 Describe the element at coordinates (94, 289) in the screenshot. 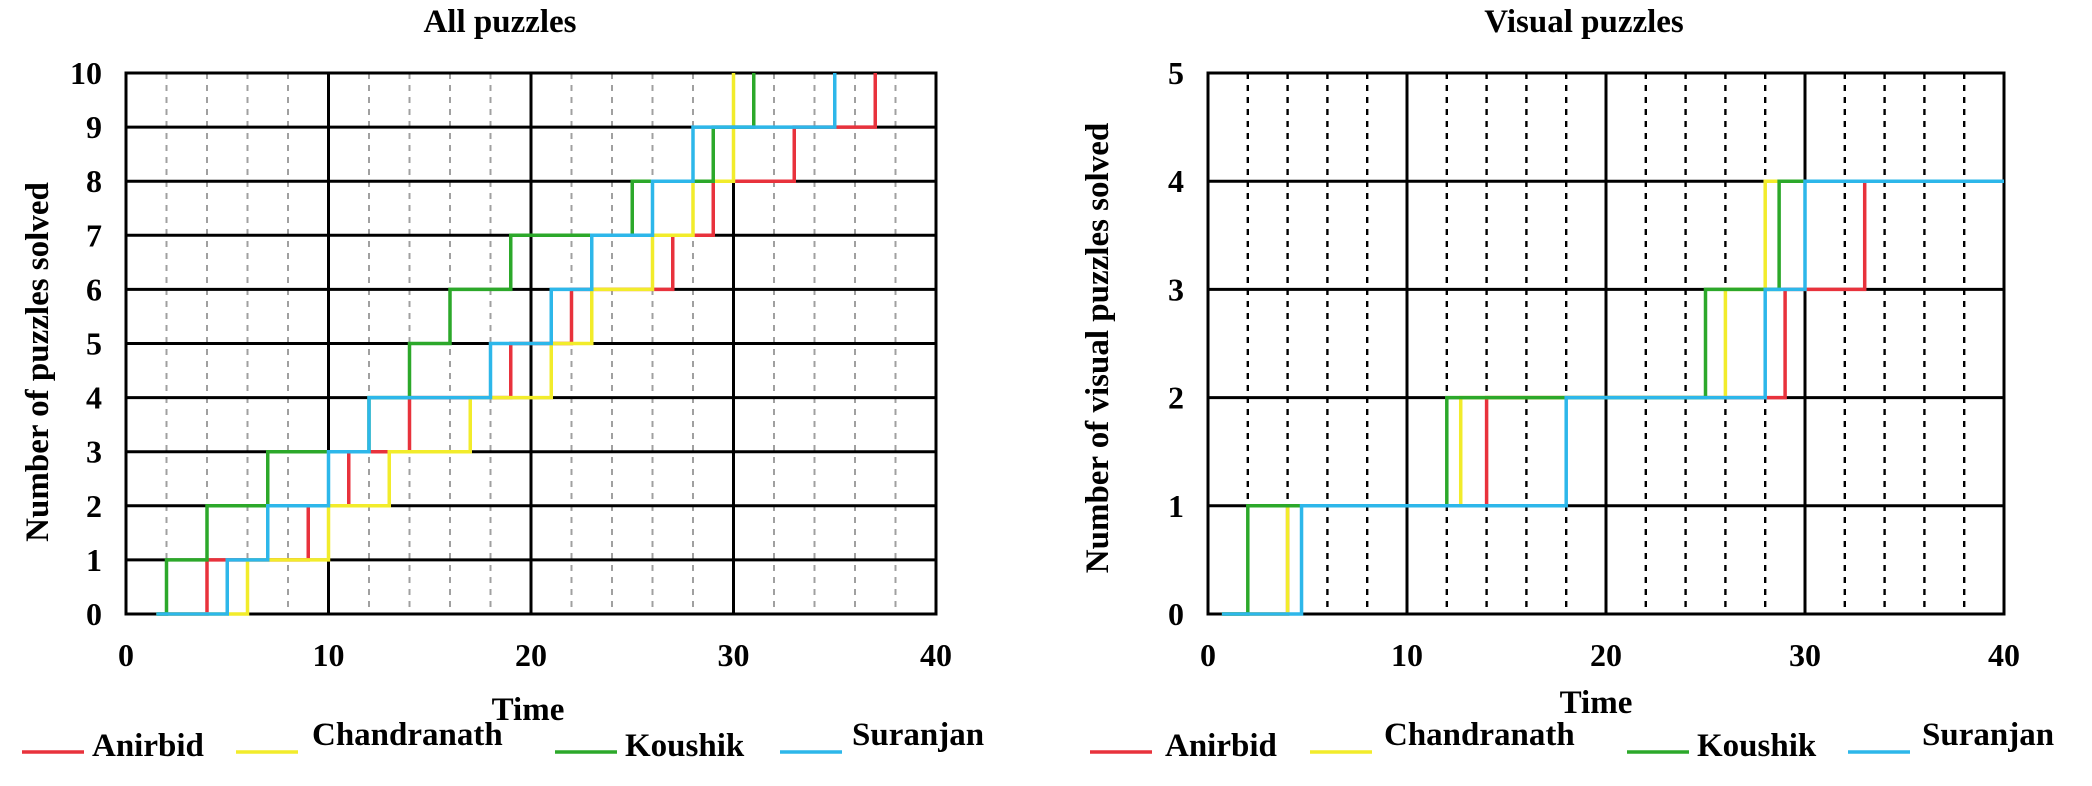

I see `y-tick-label: 6` at that location.